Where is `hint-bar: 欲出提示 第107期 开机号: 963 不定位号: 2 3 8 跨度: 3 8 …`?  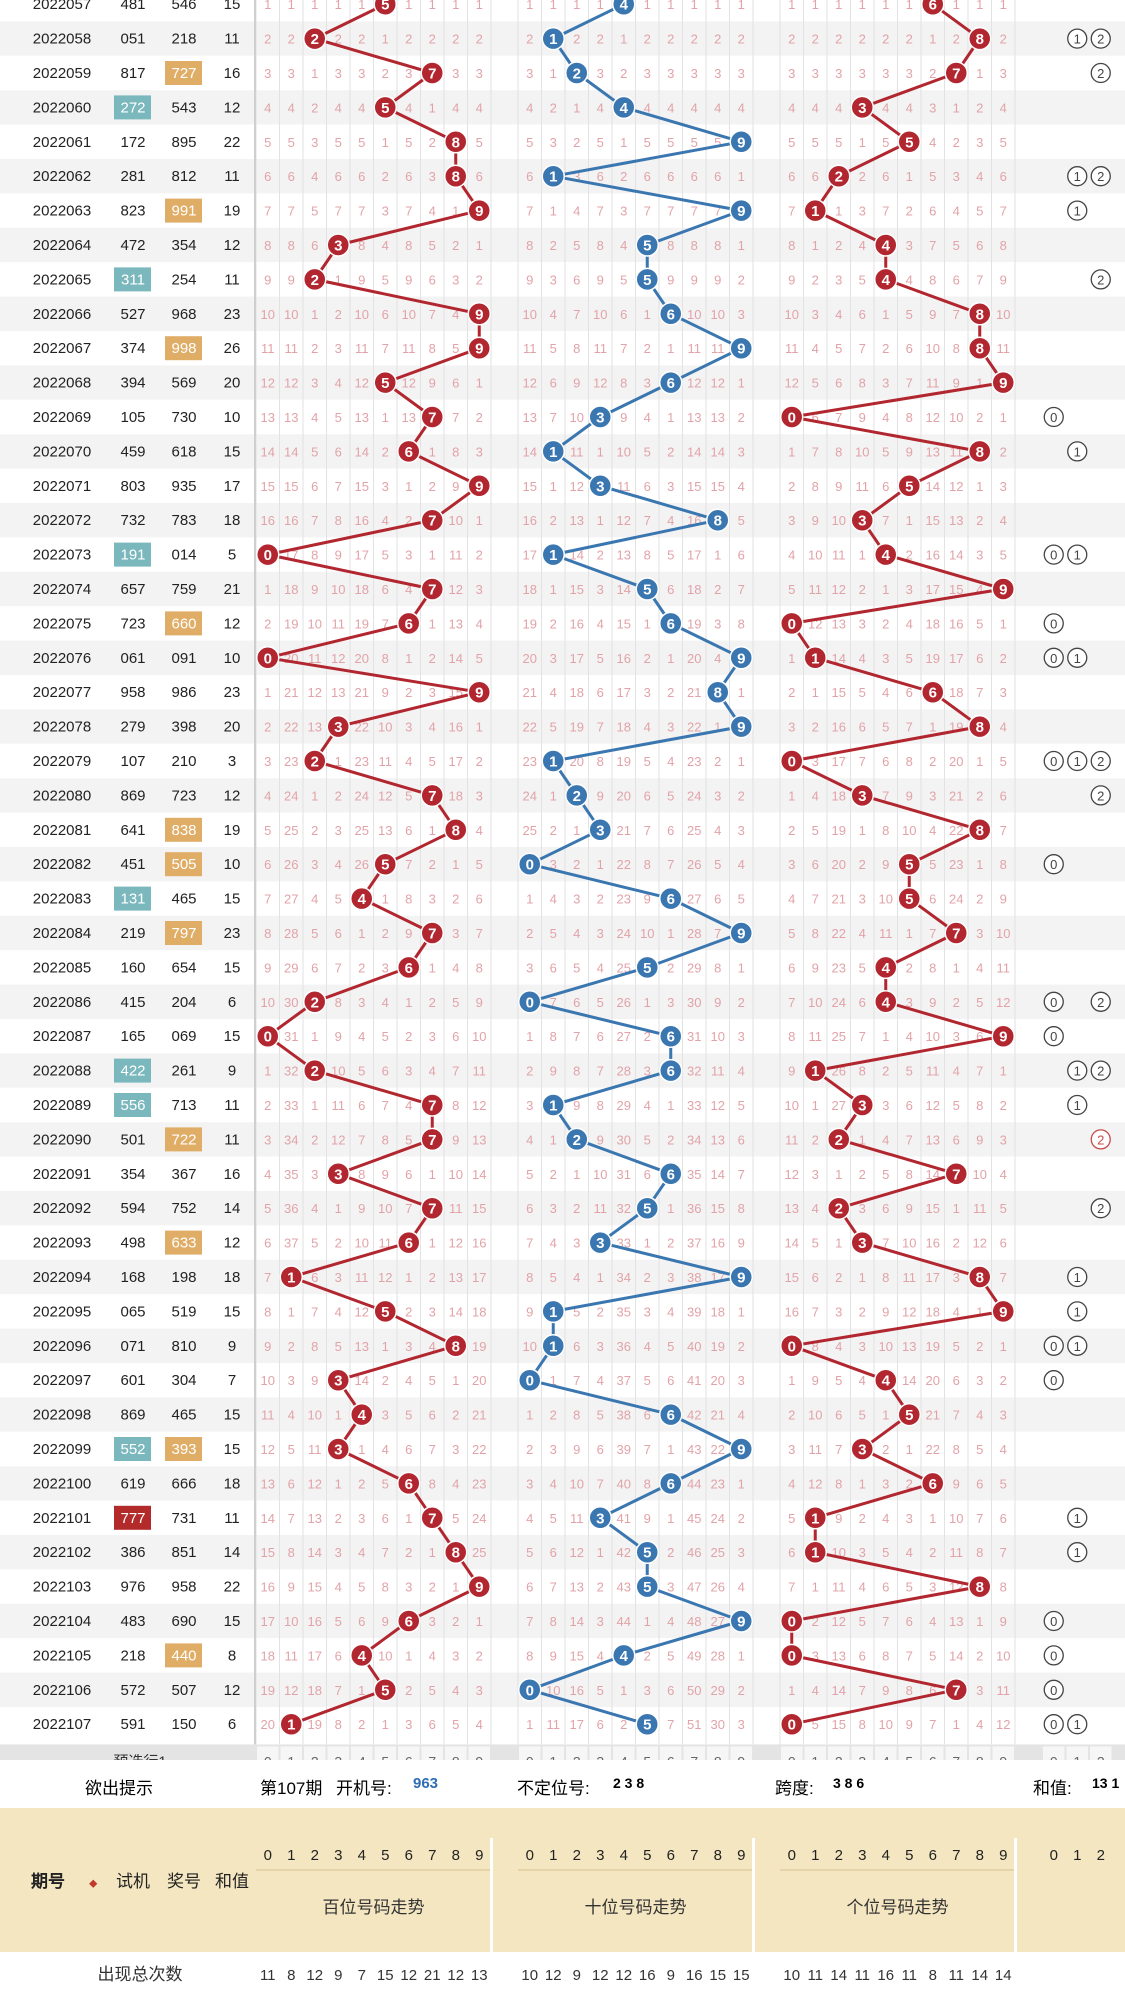
hint-bar: 欲出提示 第107期 开机号: 963 不定位号: 2 3 8 跨度: 3 8 … is located at coordinates (562, 1784).